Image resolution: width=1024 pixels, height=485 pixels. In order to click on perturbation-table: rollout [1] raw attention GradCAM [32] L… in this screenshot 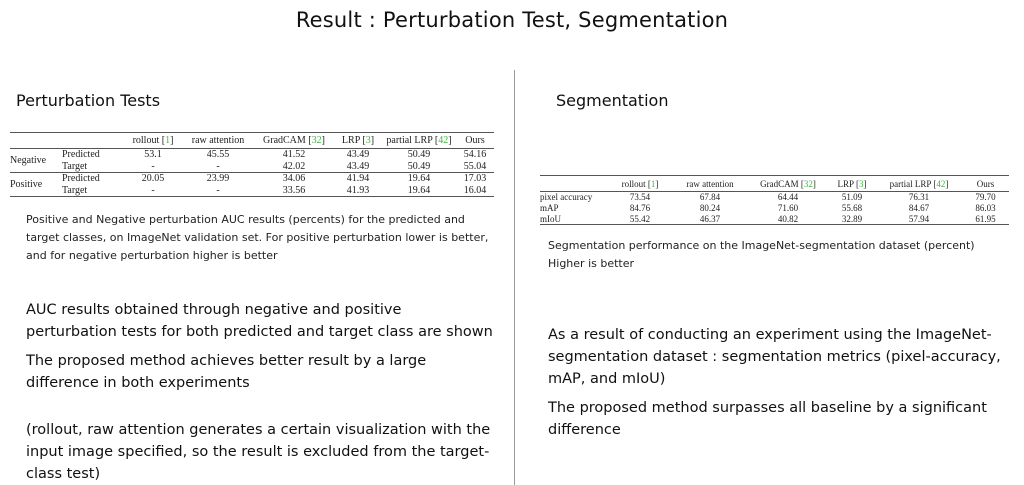, I will do `click(252, 164)`.